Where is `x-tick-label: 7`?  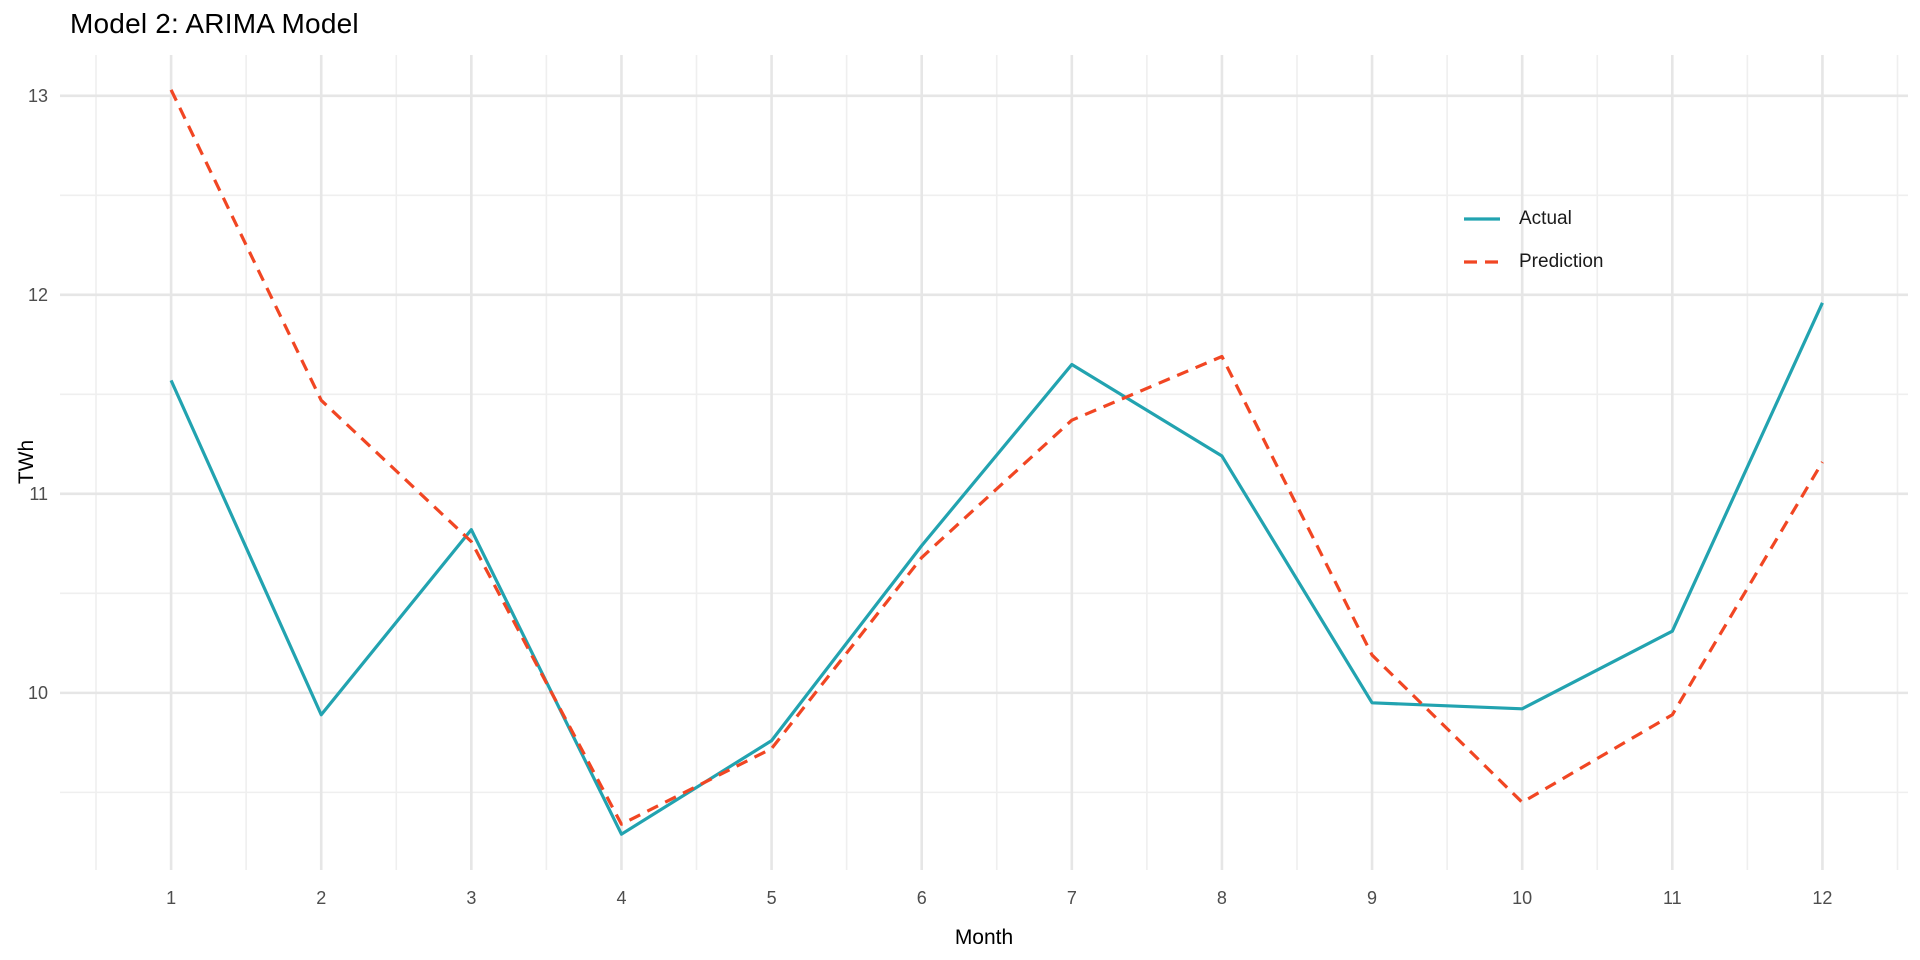
x-tick-label: 7 is located at coordinates (1072, 898).